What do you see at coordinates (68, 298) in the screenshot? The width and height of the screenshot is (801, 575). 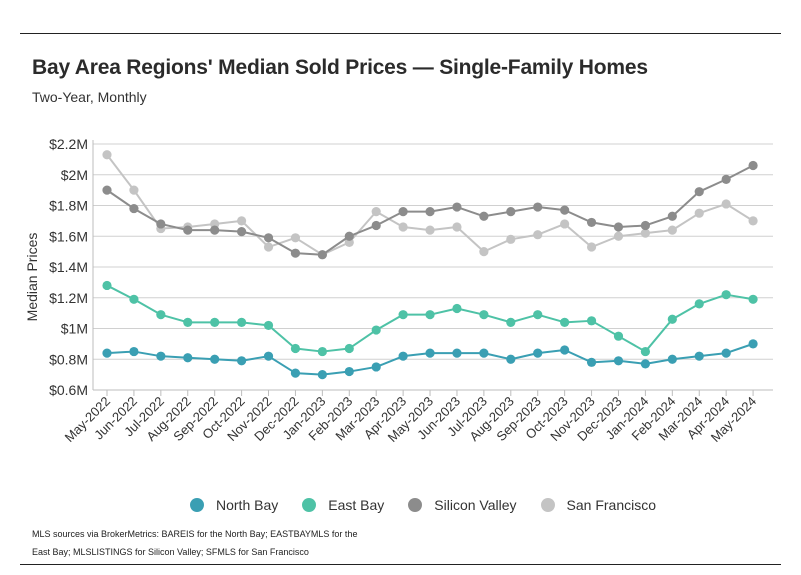 I see `y-tick-label: $1.2M` at bounding box center [68, 298].